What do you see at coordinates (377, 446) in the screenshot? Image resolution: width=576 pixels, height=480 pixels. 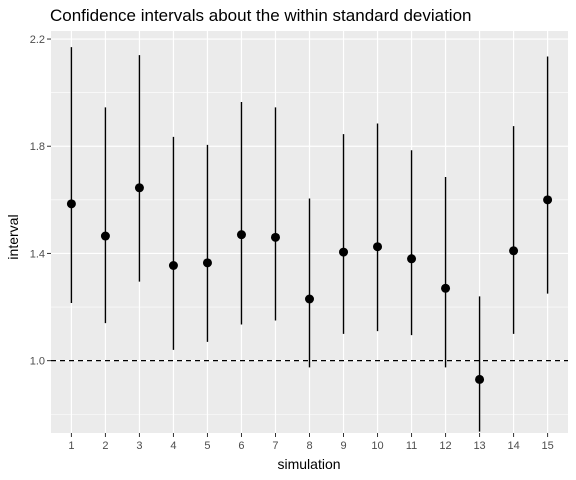 I see `x-tick-label: 10` at bounding box center [377, 446].